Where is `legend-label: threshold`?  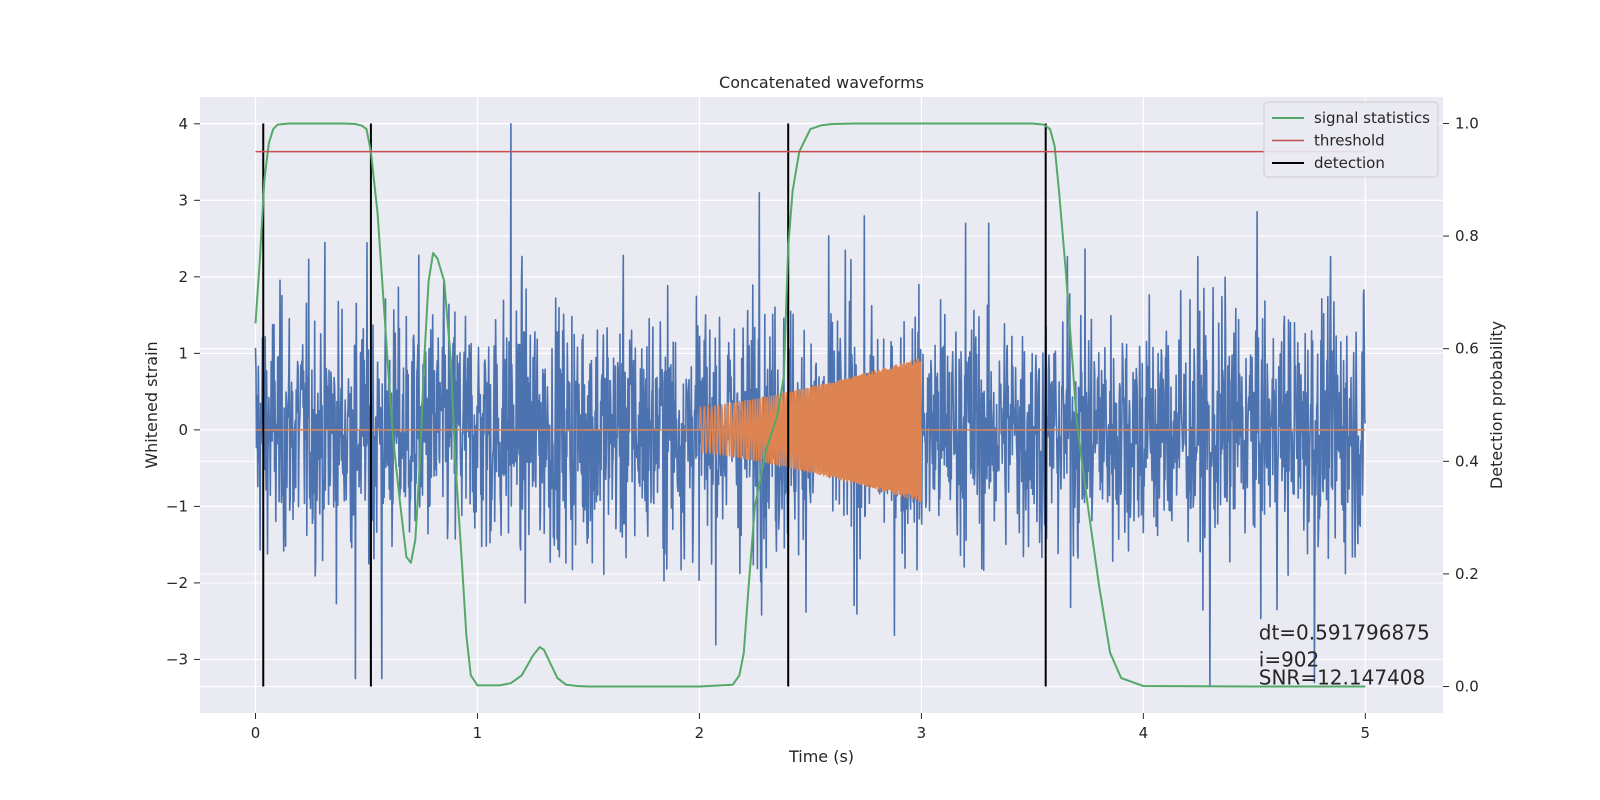
legend-label: threshold is located at coordinates (1349, 141).